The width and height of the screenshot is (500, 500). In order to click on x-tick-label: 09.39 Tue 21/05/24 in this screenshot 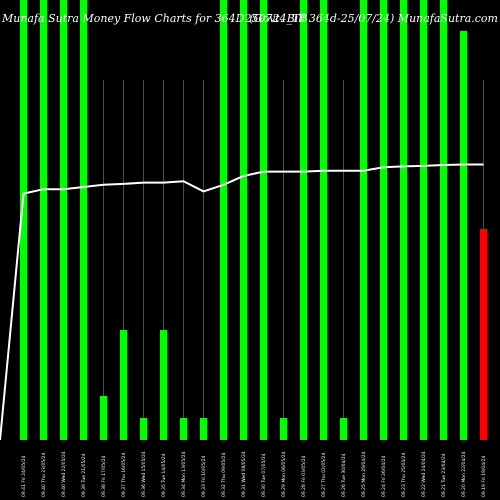, I will do `click(84, 475)`.